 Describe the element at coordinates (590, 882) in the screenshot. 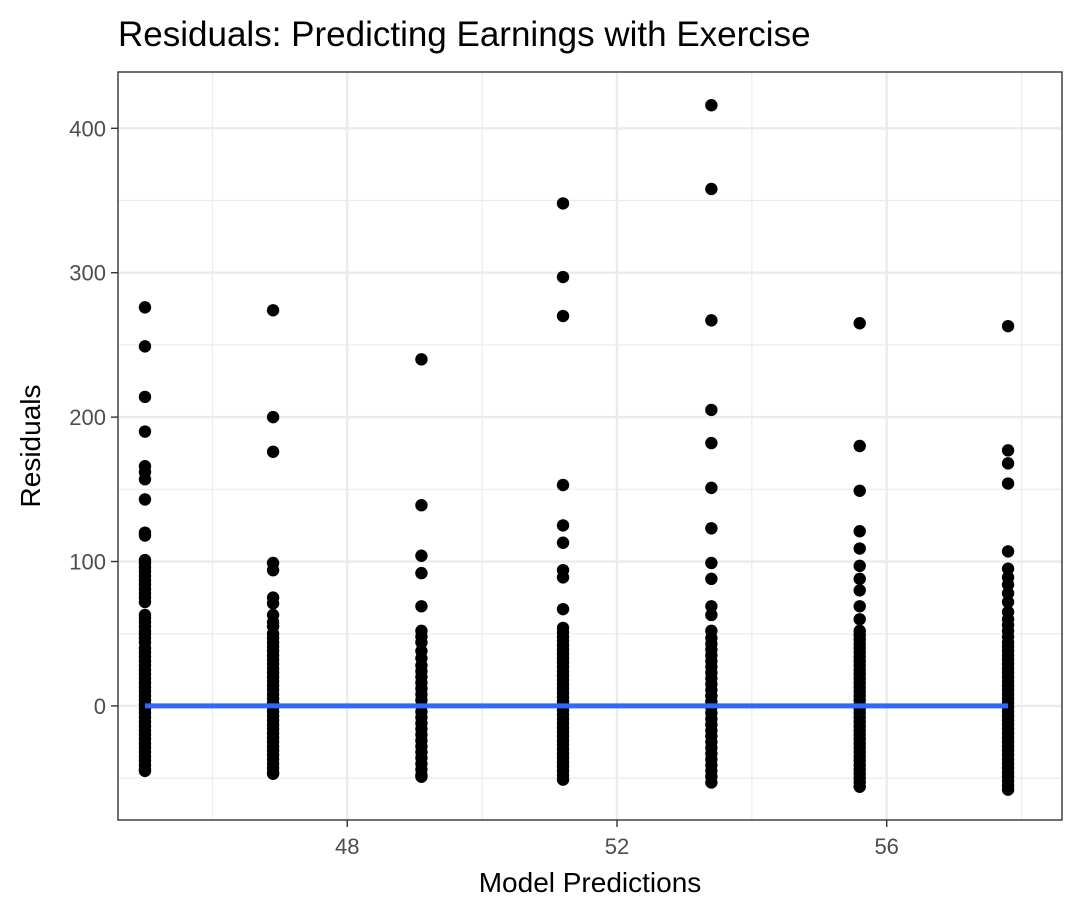

I see `x-axis-title: Model Predictions` at that location.